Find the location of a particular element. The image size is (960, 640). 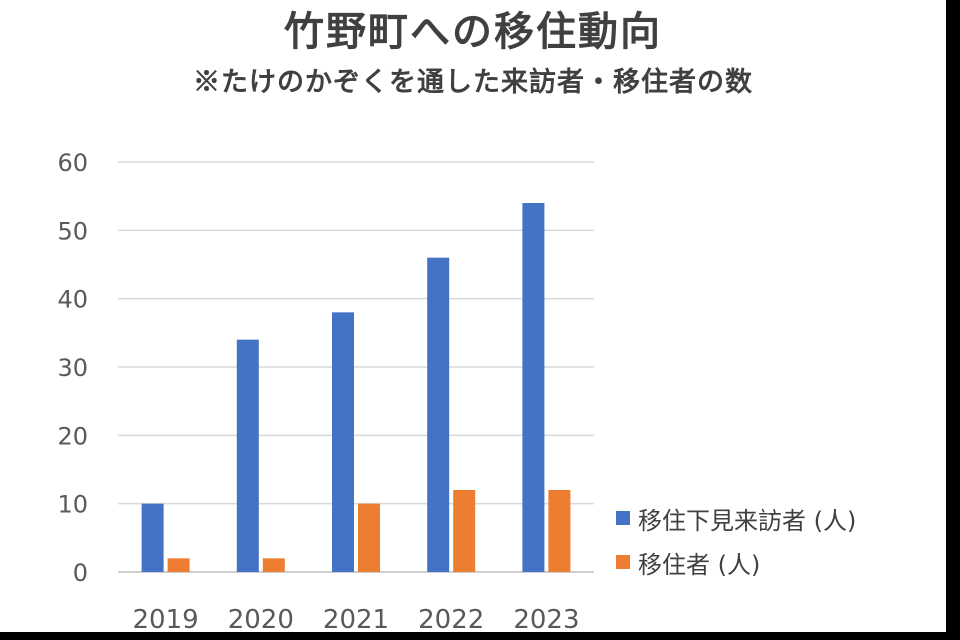

bar-movers-2021 is located at coordinates (369, 537).